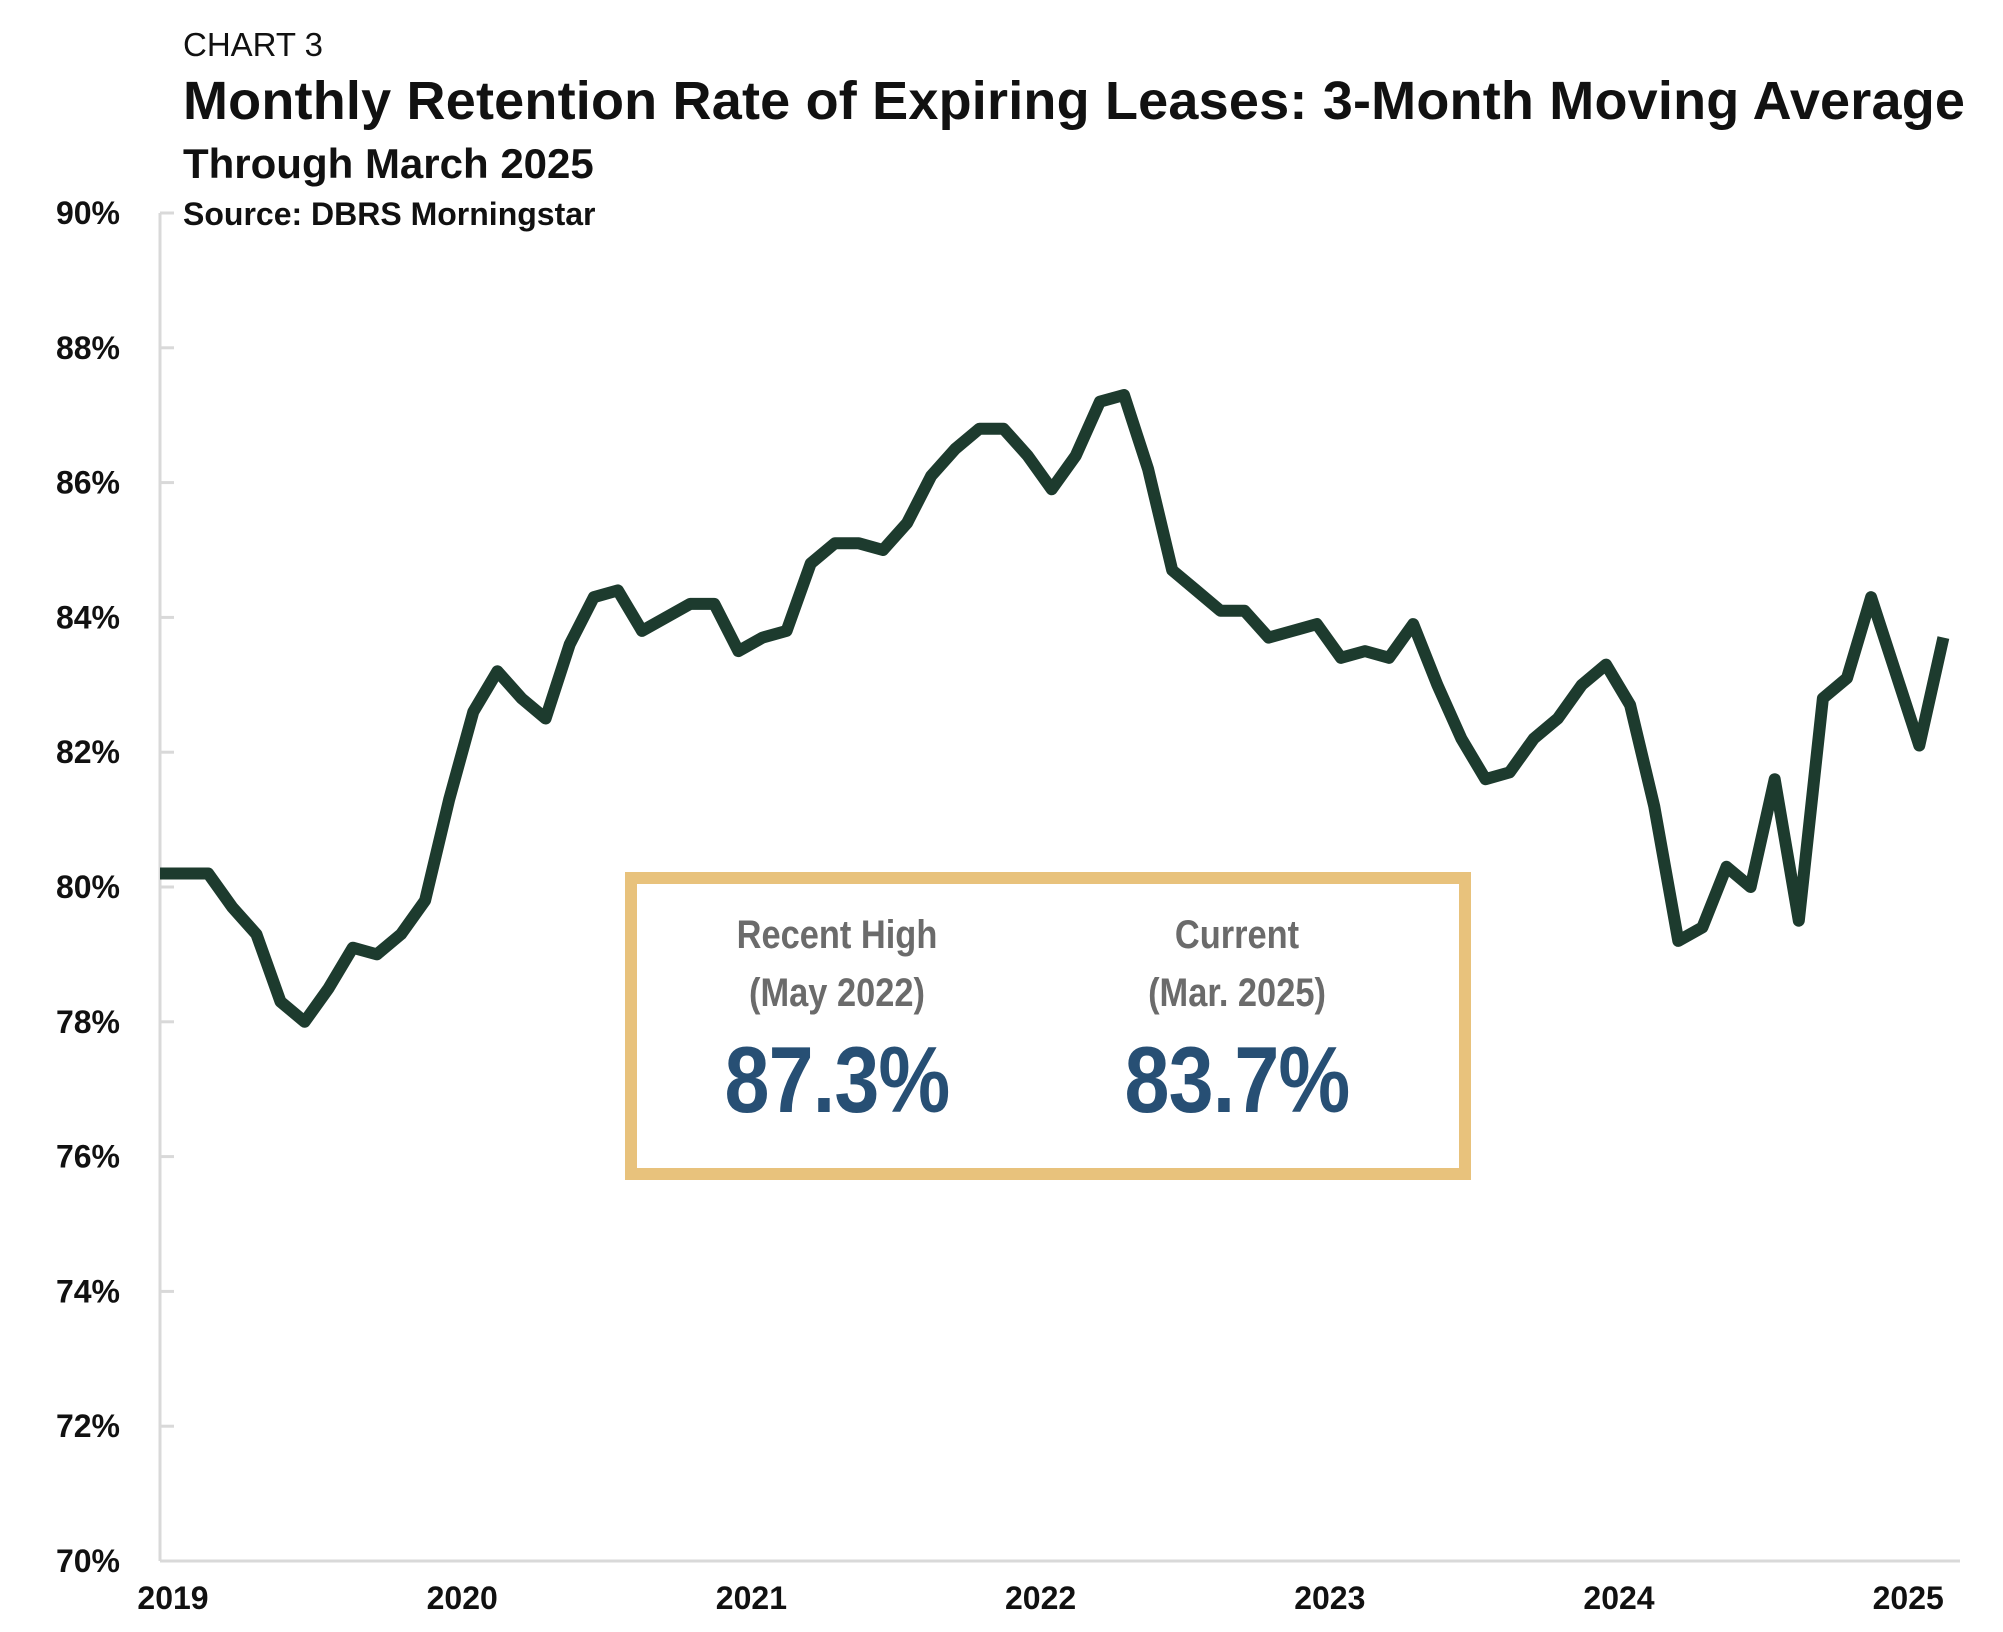 The width and height of the screenshot is (2003, 1632). I want to click on x-tick-label: 2021, so click(751, 1598).